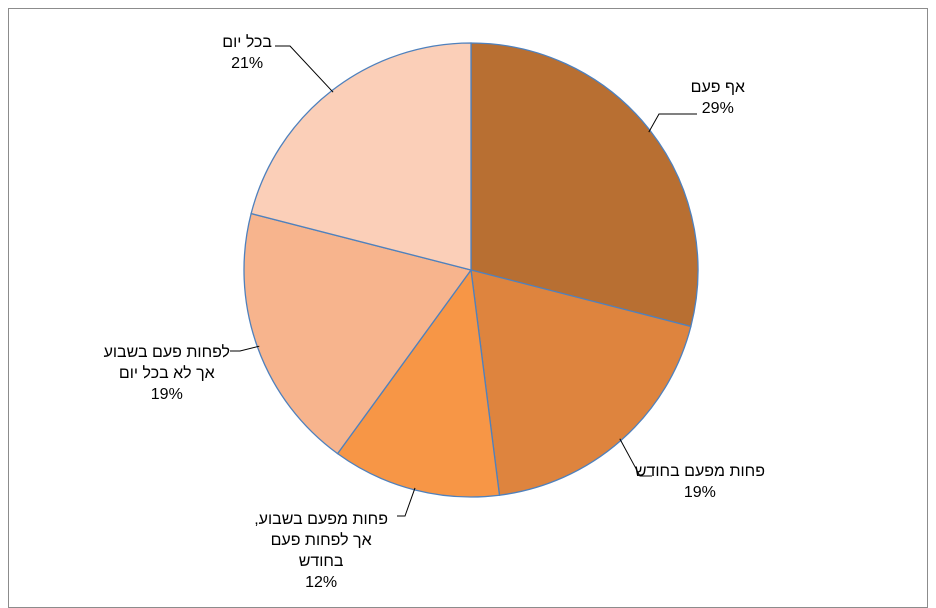 The height and width of the screenshot is (608, 936). I want to click on slice-value-label-5: 21%, so click(247, 63).